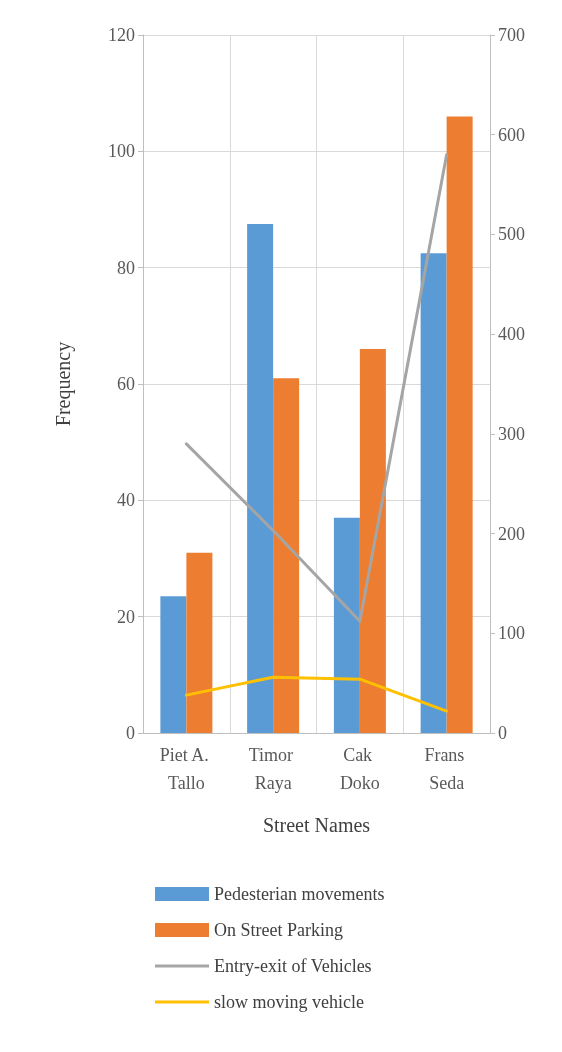 The image size is (562, 1052). Describe the element at coordinates (278, 930) in the screenshot. I see `legend-label: On Street Parking` at that location.